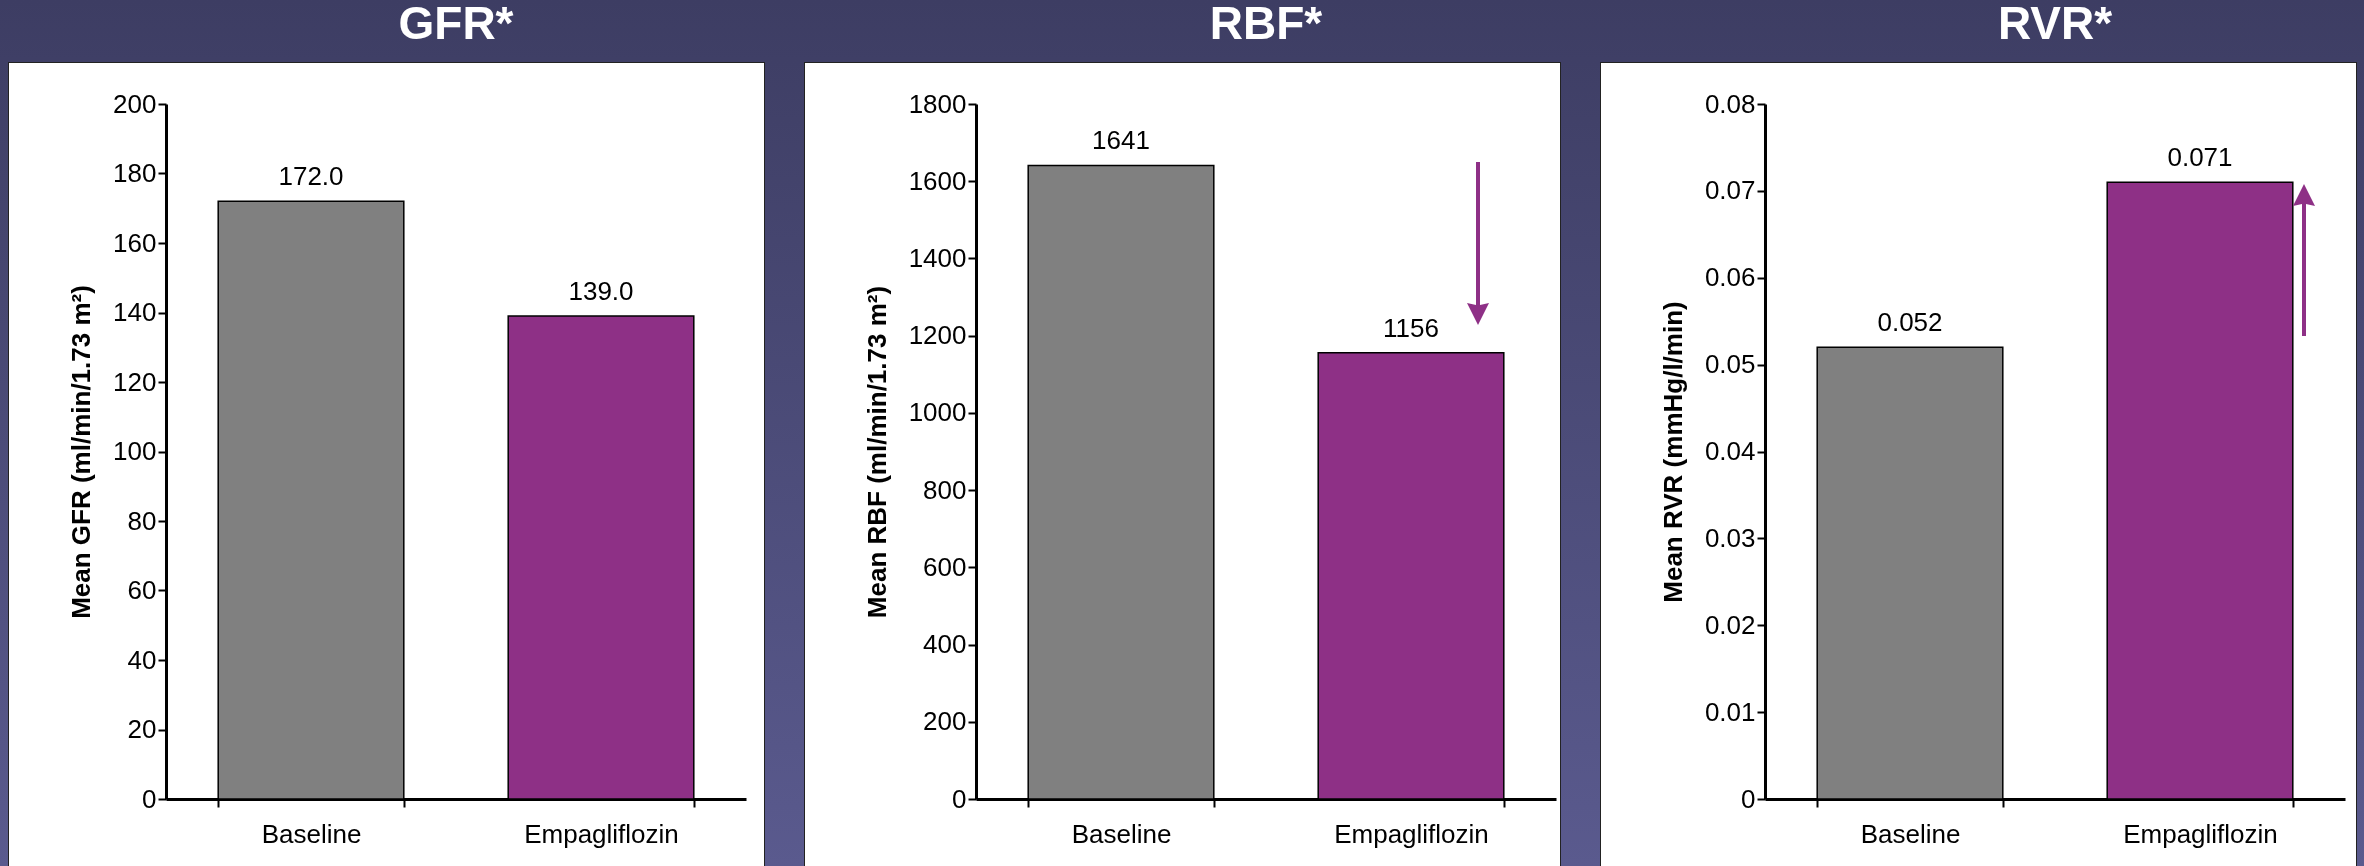 The width and height of the screenshot is (2364, 866). Describe the element at coordinates (456, 24) in the screenshot. I see `chart-title: GFR*` at that location.